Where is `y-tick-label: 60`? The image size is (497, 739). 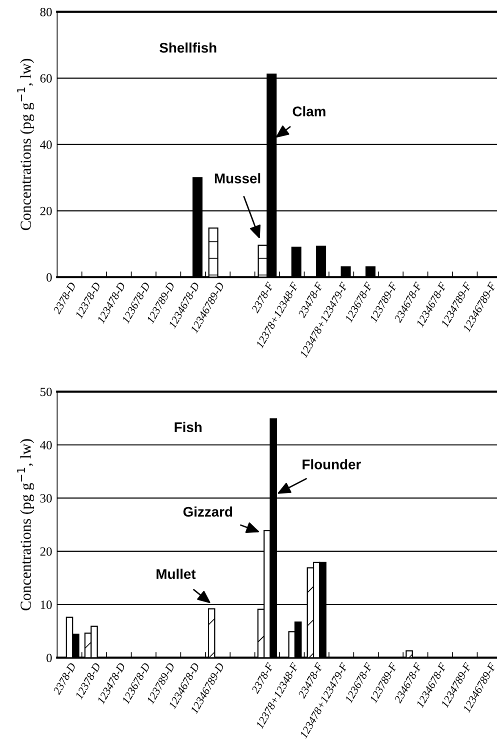
y-tick-label: 60 is located at coordinates (46, 78).